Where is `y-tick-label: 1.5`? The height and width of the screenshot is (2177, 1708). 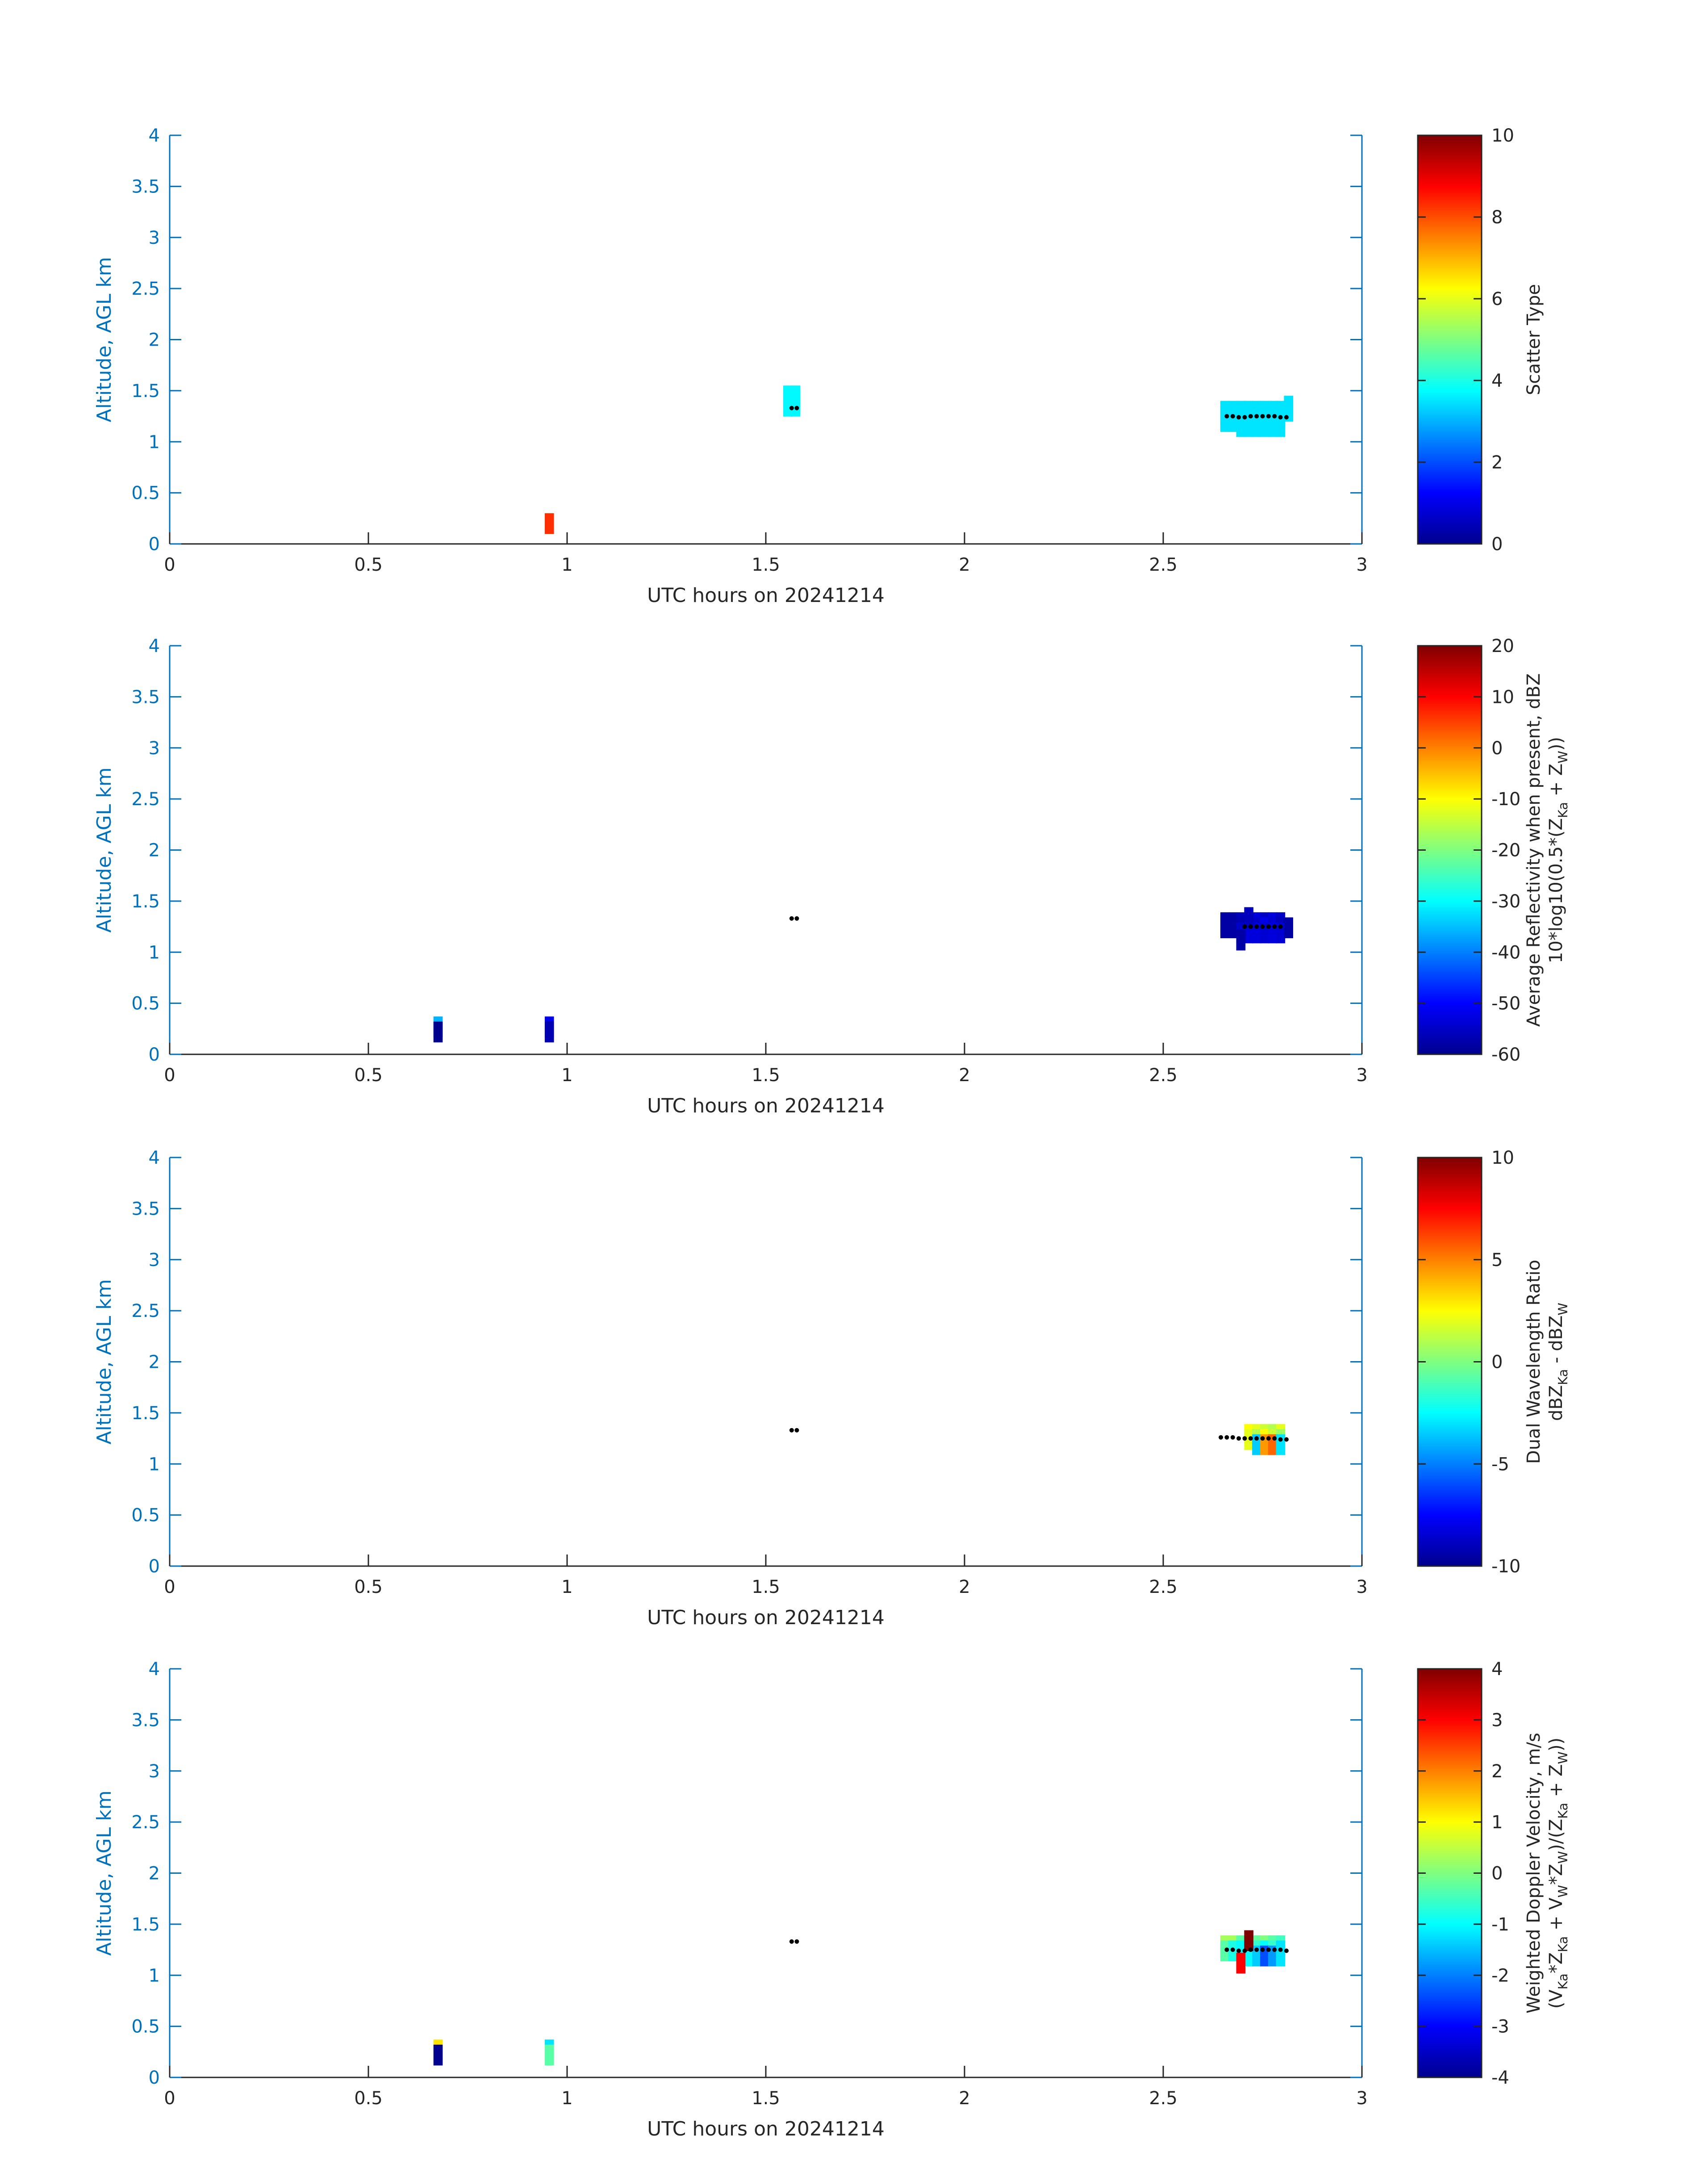 y-tick-label: 1.5 is located at coordinates (145, 1924).